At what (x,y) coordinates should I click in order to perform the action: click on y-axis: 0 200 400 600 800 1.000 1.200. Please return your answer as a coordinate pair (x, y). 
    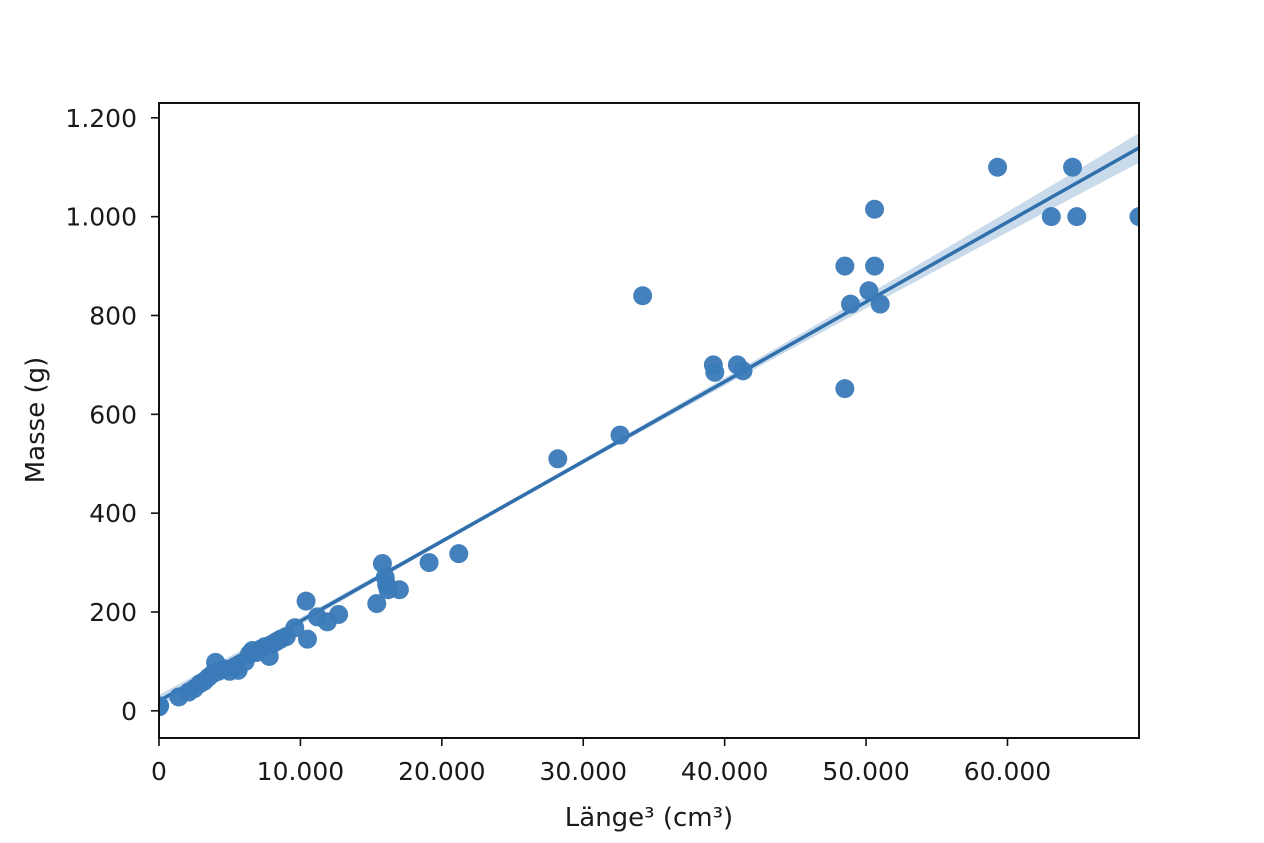
    Looking at the image, I should click on (112, 415).